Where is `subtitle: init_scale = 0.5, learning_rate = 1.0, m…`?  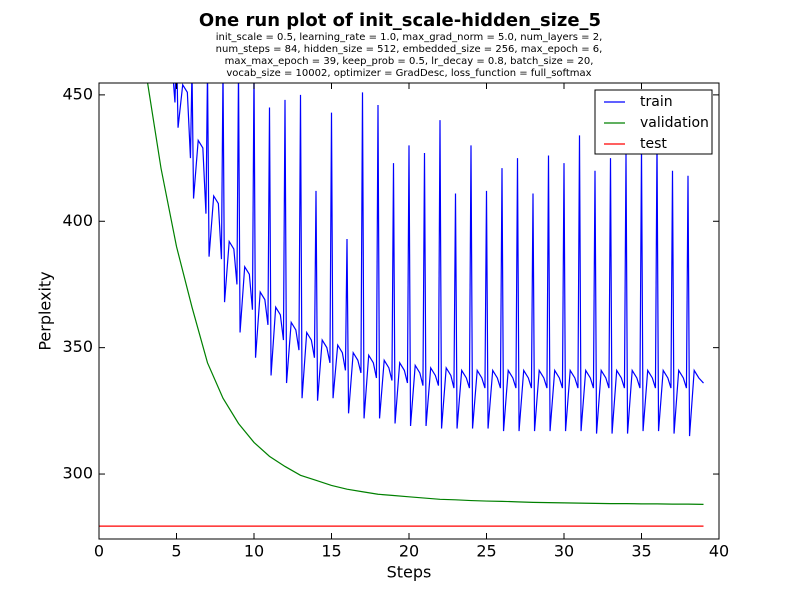
subtitle: init_scale = 0.5, learning_rate = 1.0, m… is located at coordinates (409, 55).